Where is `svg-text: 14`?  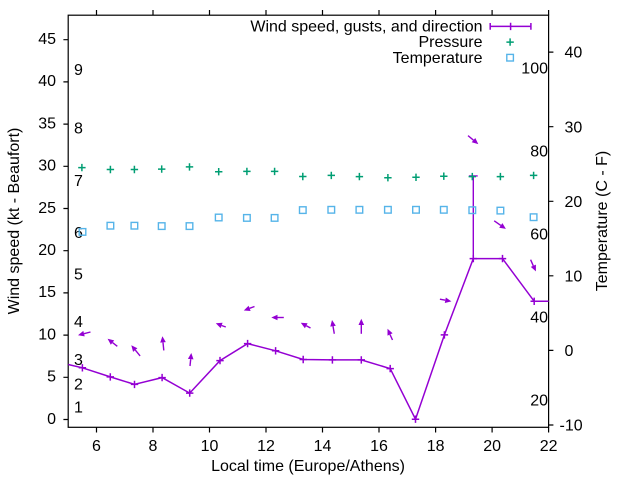 svg-text: 14 is located at coordinates (323, 446).